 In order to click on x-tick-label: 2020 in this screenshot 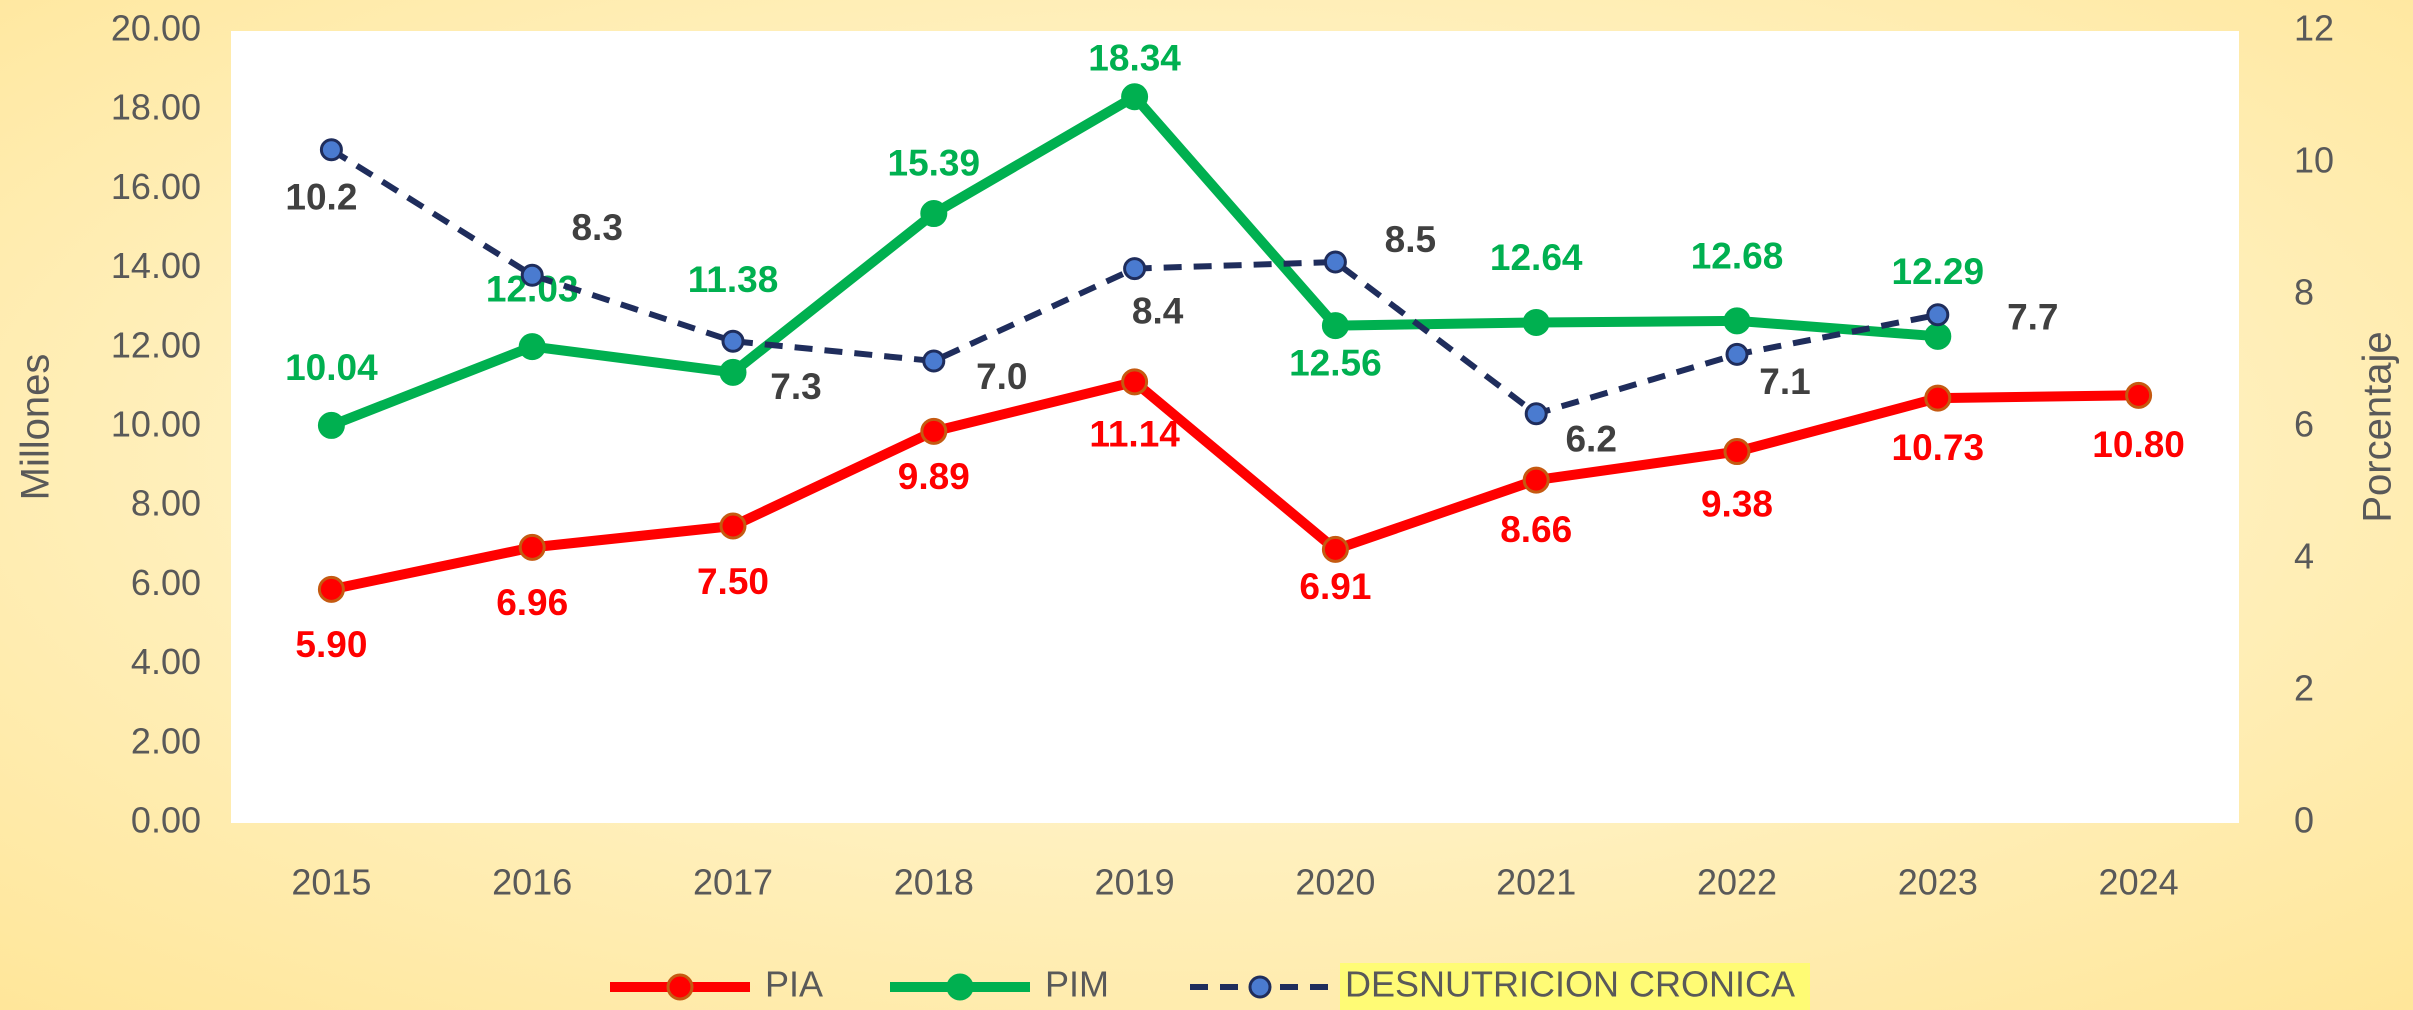, I will do `click(1335, 882)`.